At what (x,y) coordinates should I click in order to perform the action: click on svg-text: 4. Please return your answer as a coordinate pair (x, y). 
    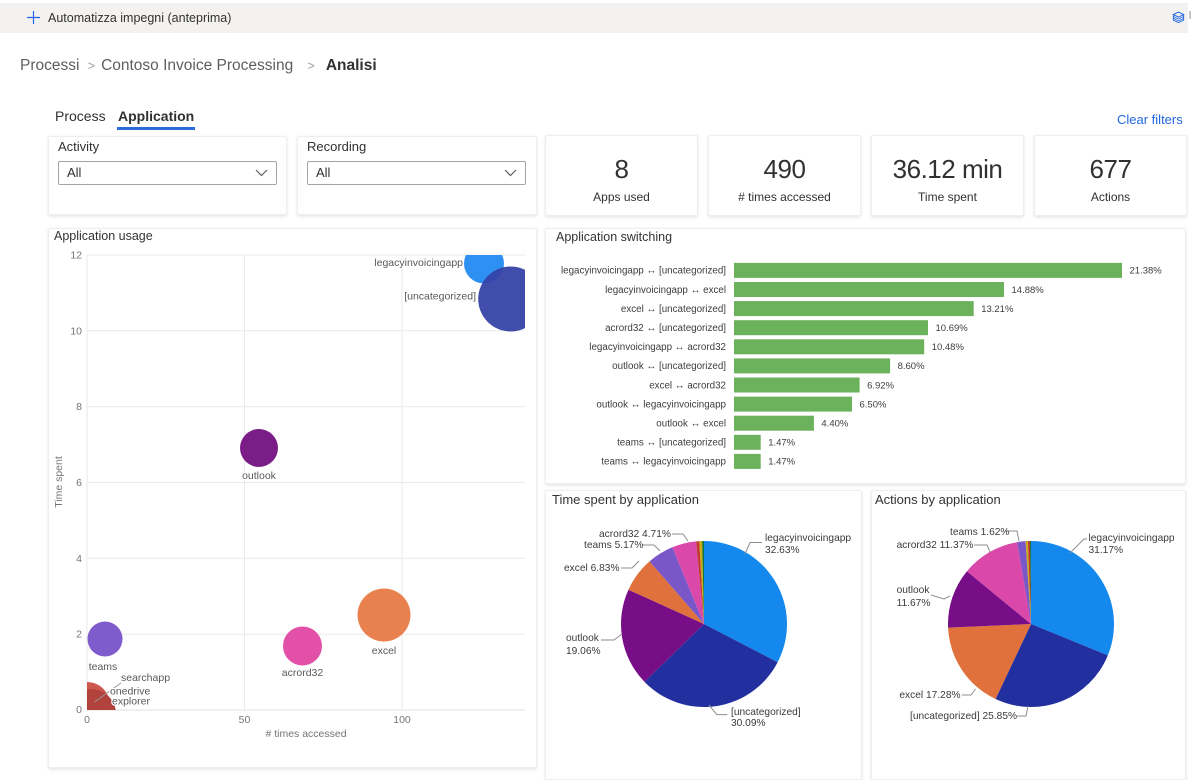
    Looking at the image, I should click on (79, 559).